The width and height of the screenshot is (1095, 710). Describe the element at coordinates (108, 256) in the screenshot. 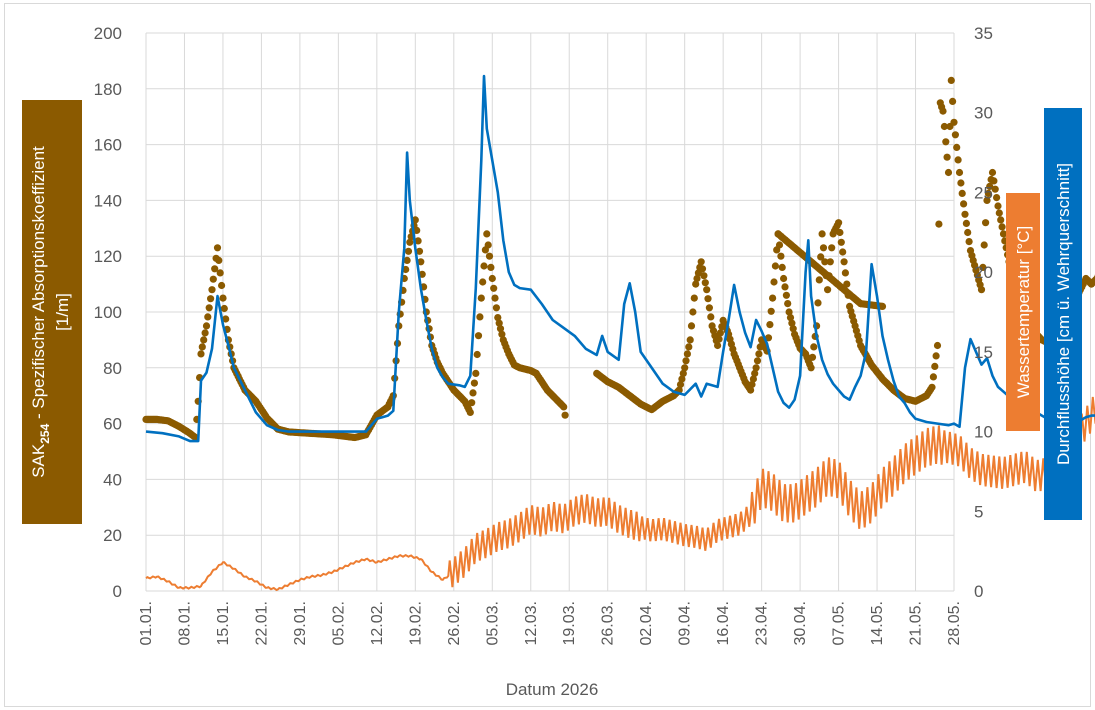

I see `y-left-tick-label: 120` at that location.